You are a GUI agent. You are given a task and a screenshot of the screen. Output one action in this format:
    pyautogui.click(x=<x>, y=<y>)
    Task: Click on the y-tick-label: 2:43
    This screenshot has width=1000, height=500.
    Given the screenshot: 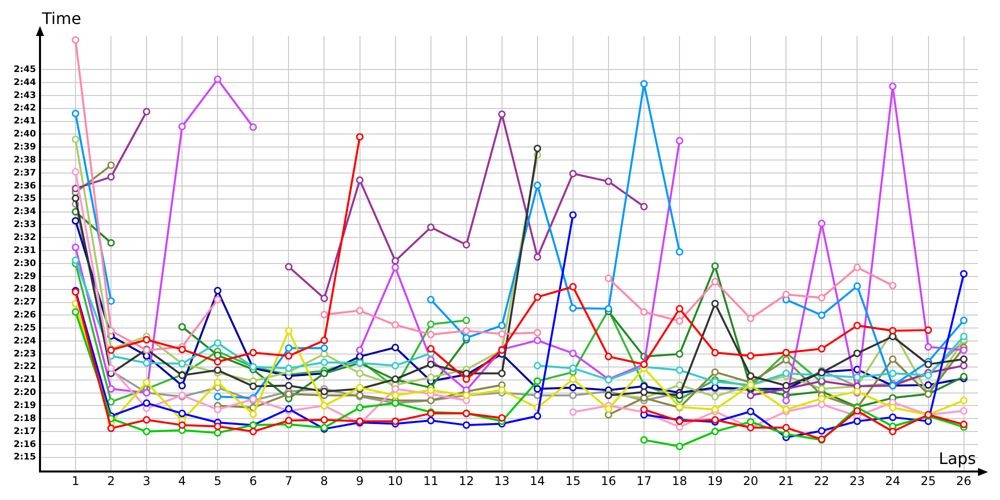 What is the action you would take?
    pyautogui.click(x=25, y=95)
    